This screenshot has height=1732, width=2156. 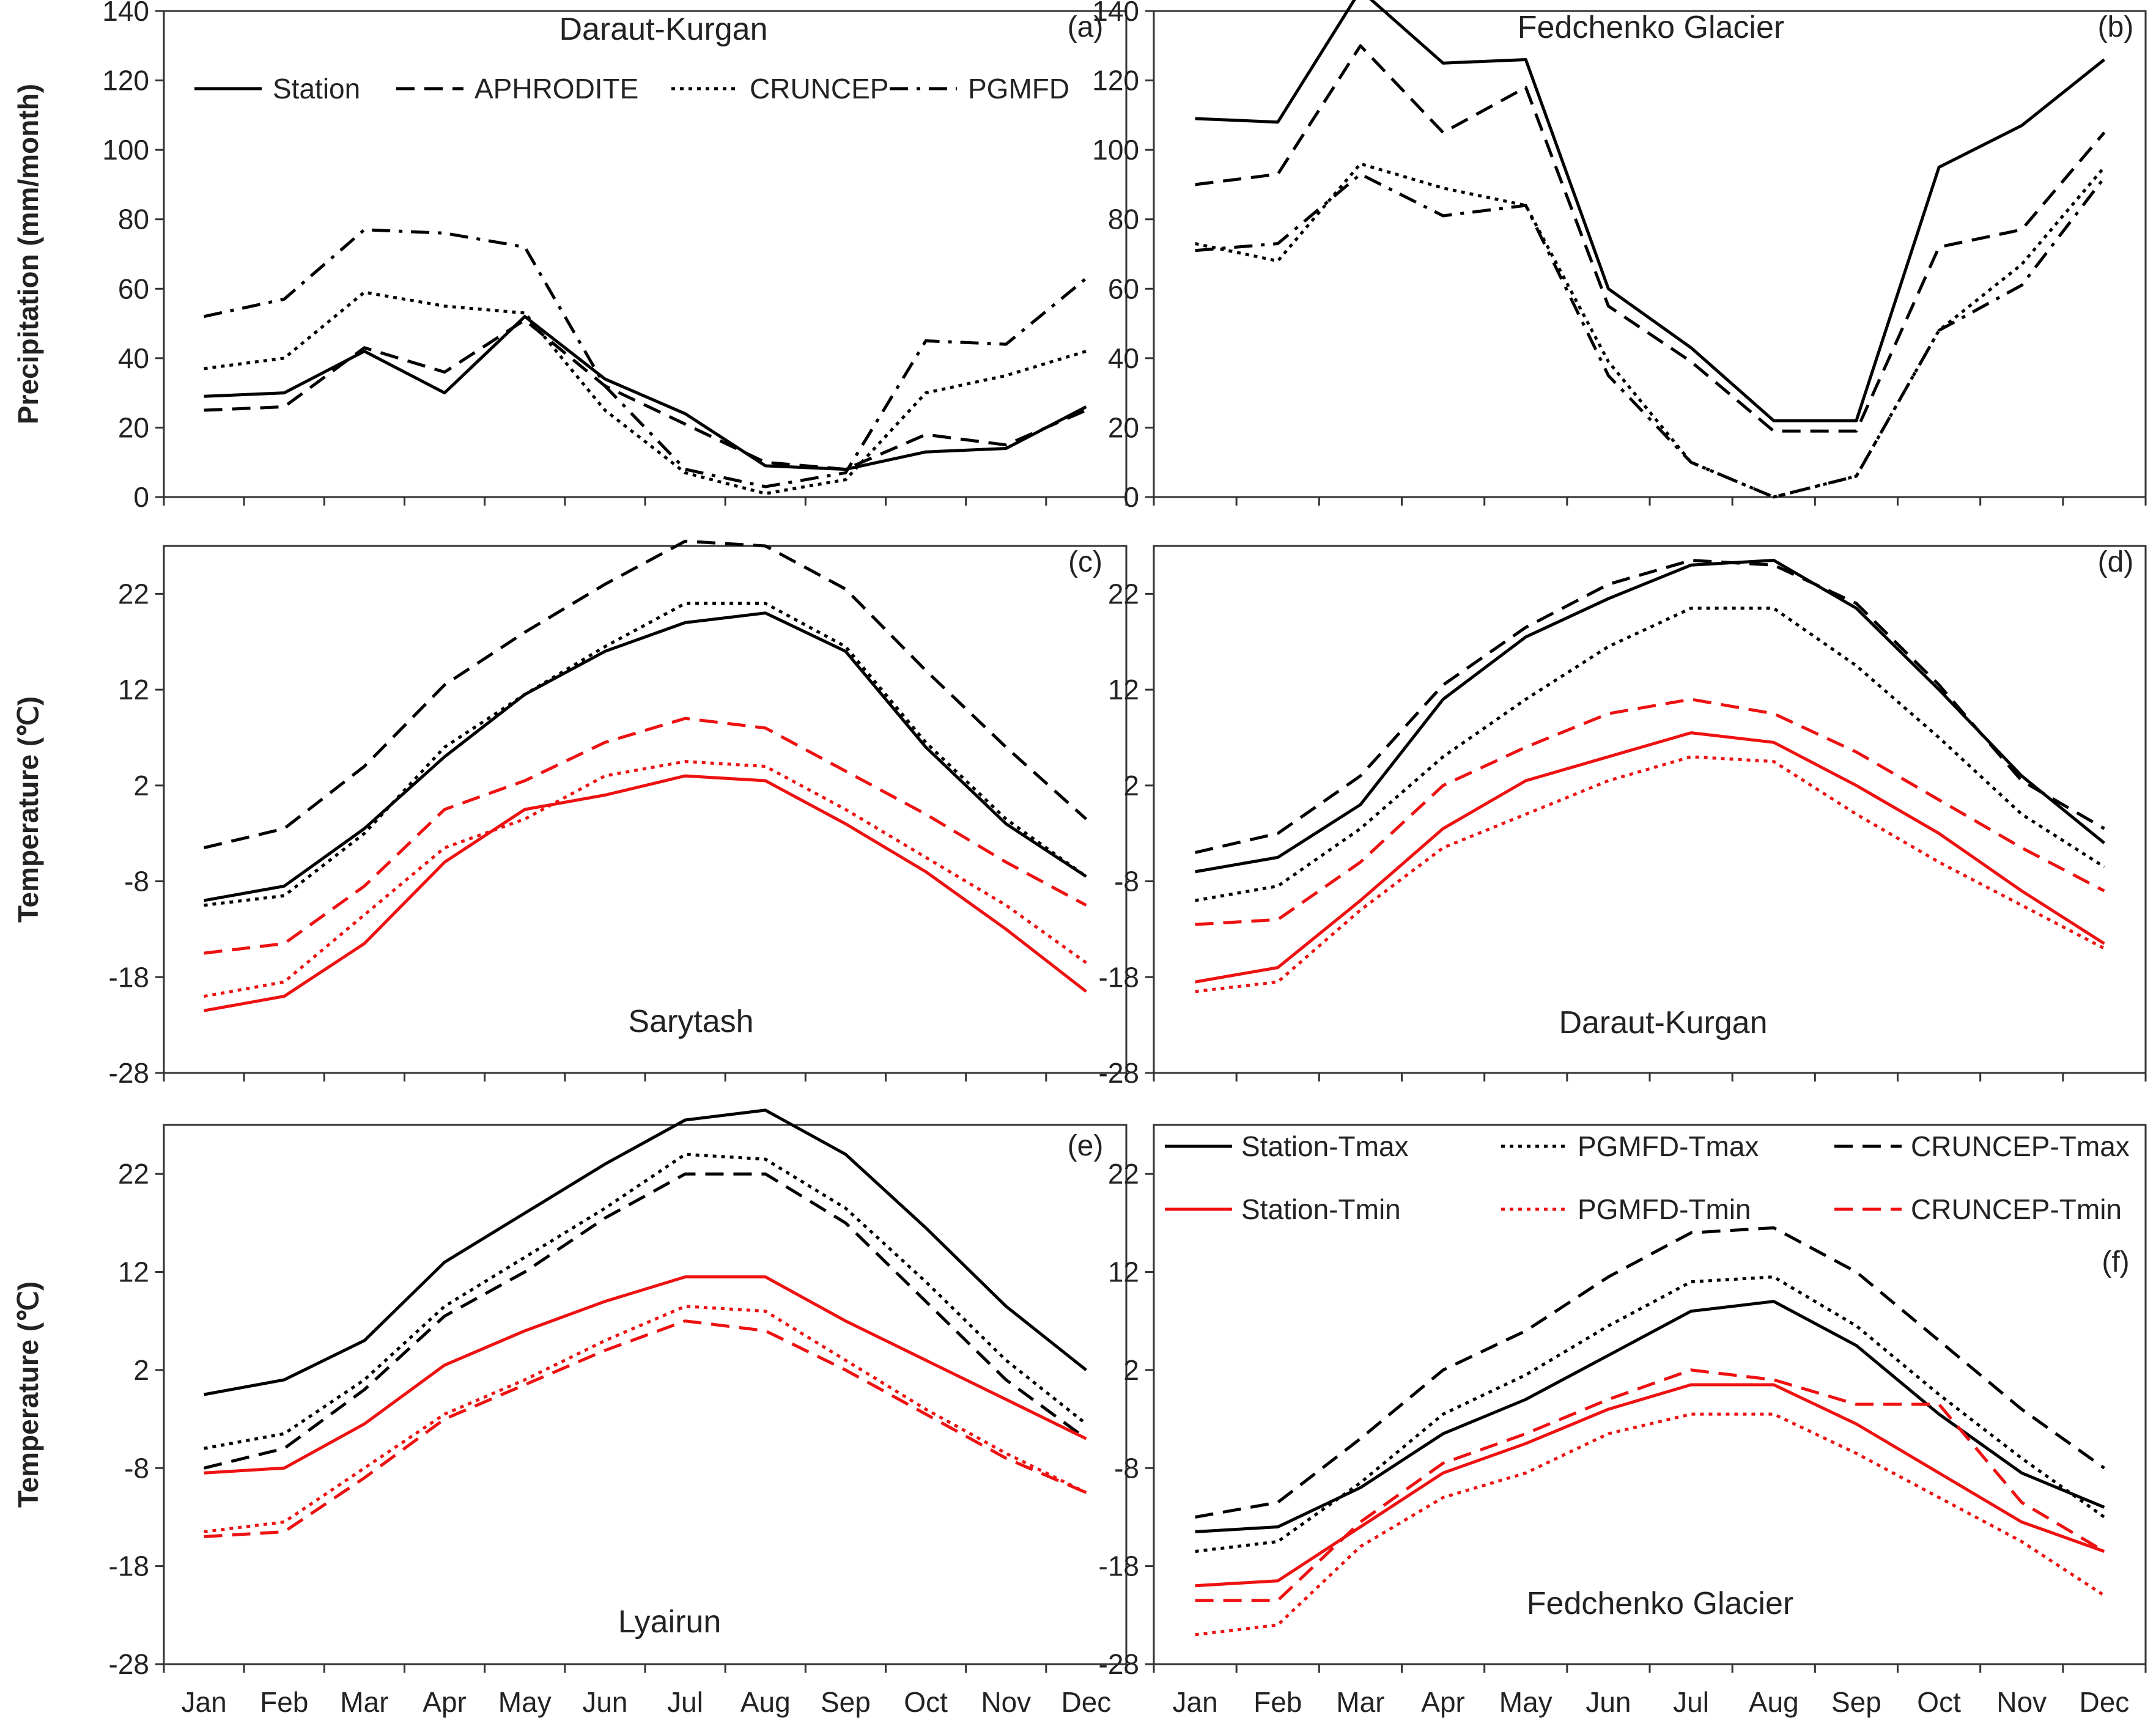 What do you see at coordinates (670, 1622) in the screenshot?
I see `panel-title-e: Lyairun` at bounding box center [670, 1622].